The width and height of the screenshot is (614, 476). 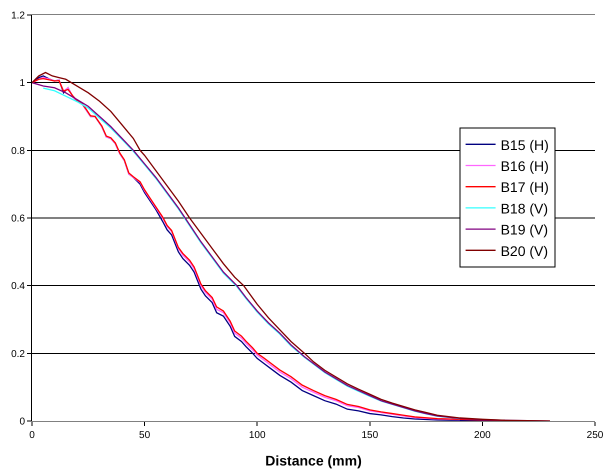 What do you see at coordinates (524, 208) in the screenshot?
I see `legend-label: B18 (V)` at bounding box center [524, 208].